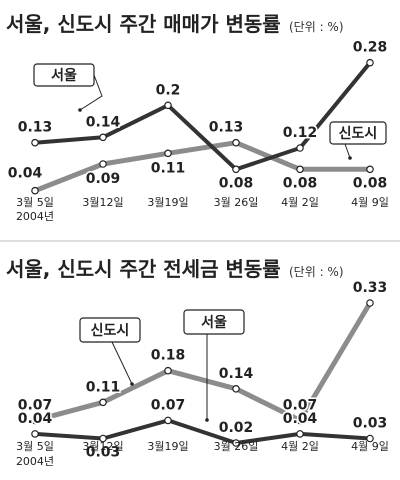 This screenshot has width=400, height=480. What do you see at coordinates (35, 202) in the screenshot?
I see `chart1-x-tick-label-0: 3월 5일` at bounding box center [35, 202].